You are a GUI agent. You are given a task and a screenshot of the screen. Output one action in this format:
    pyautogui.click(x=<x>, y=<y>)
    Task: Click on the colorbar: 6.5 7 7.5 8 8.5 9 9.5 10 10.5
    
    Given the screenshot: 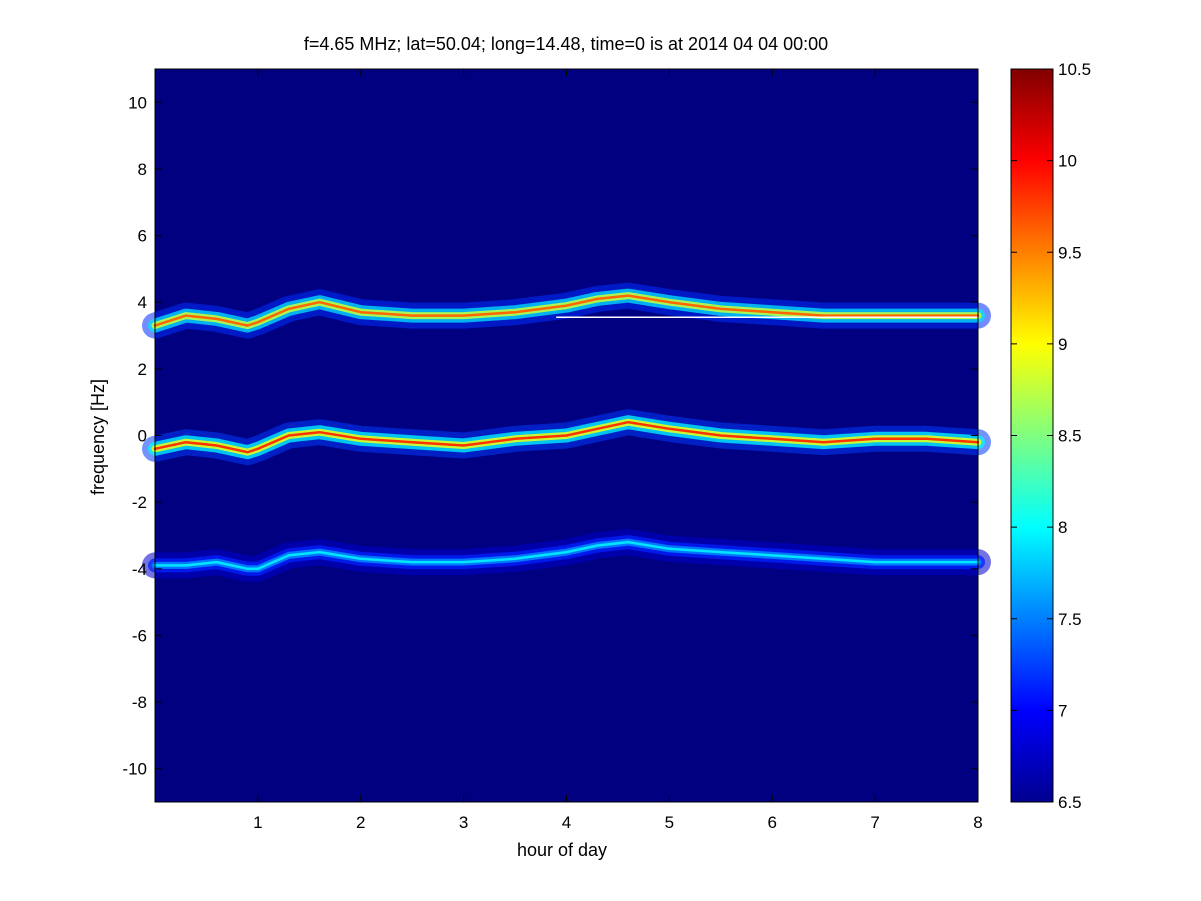 What is the action you would take?
    pyautogui.click(x=1050, y=436)
    